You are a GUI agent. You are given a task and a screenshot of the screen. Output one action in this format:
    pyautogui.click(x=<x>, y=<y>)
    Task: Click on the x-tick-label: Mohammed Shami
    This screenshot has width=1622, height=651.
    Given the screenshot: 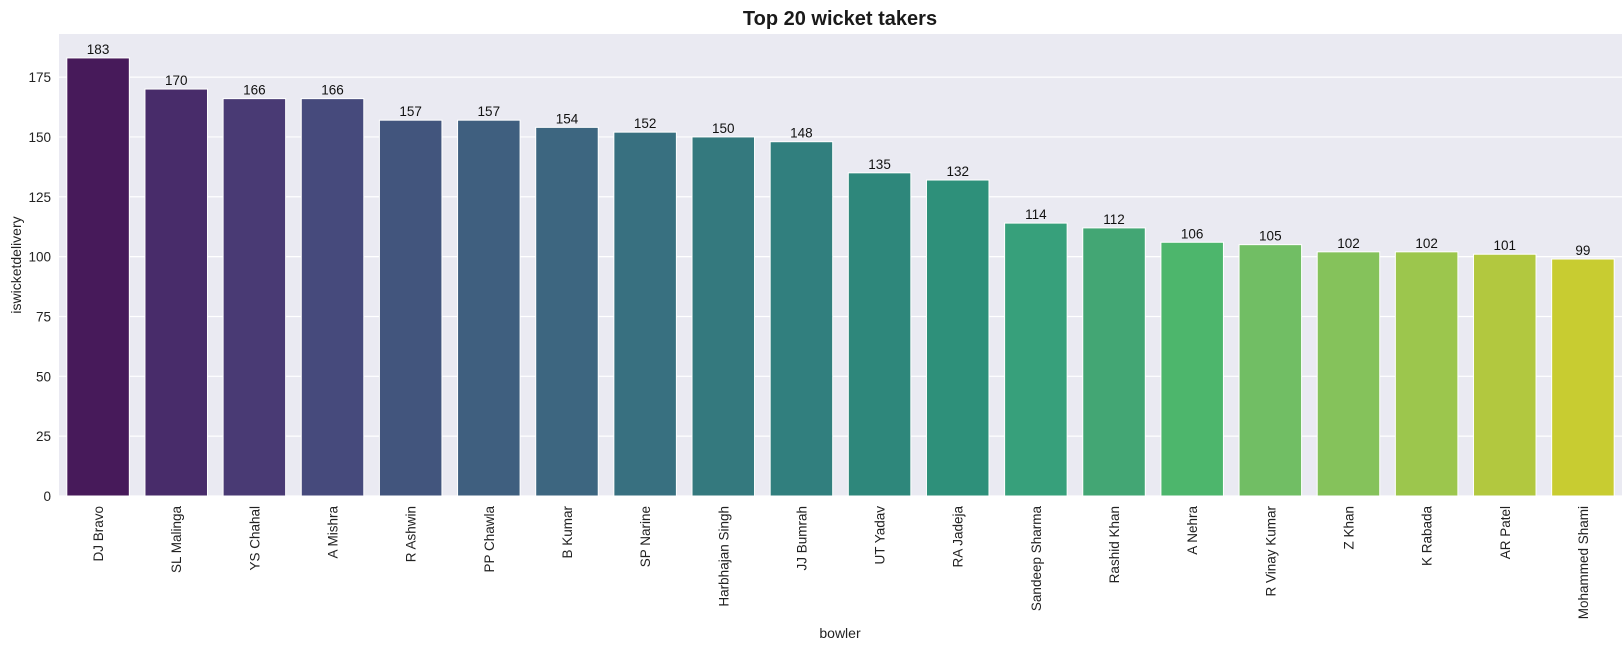 What is the action you would take?
    pyautogui.click(x=1583, y=562)
    